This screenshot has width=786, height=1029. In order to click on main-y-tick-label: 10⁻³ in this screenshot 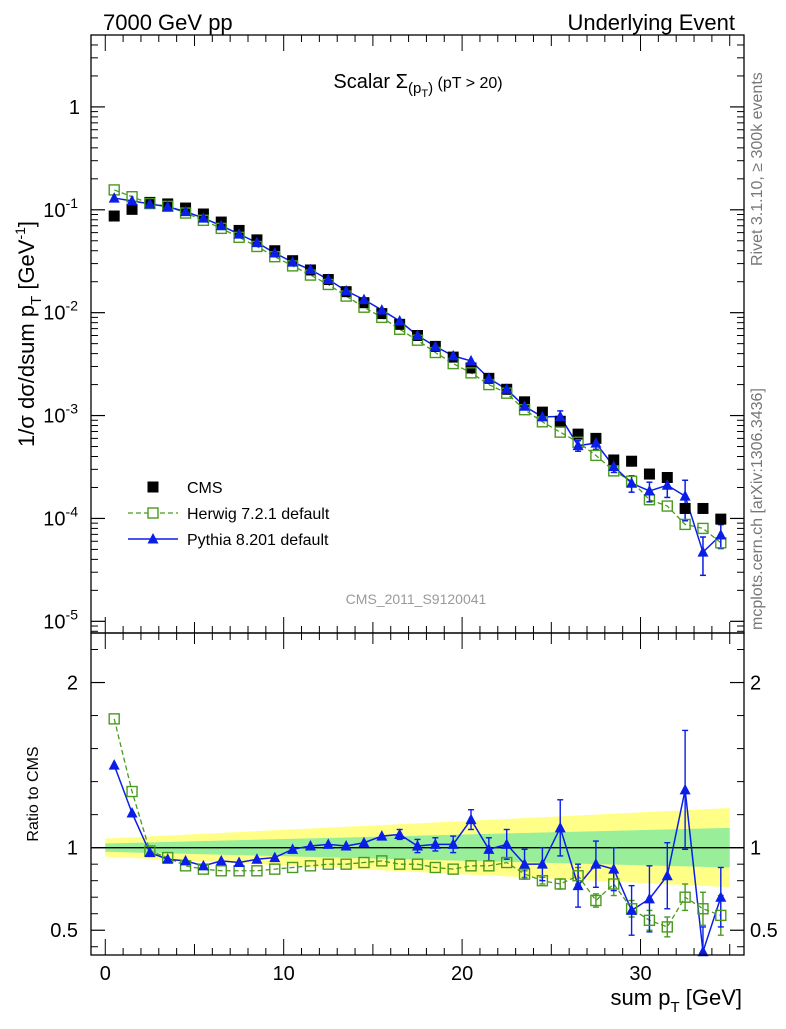, I will do `click(60, 414)`.